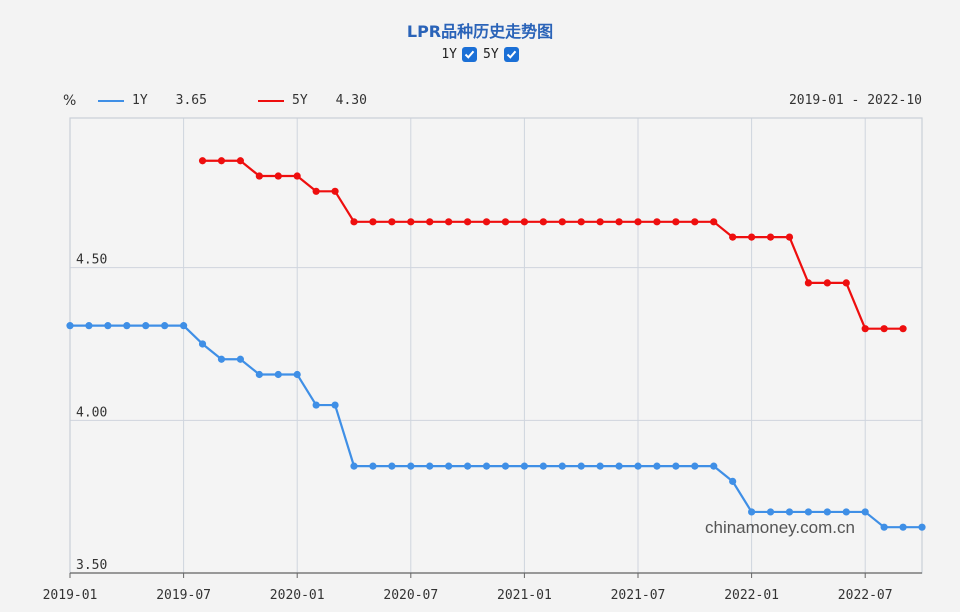  Describe the element at coordinates (501, 54) in the screenshot. I see `toggle-5y: 5Y` at that location.